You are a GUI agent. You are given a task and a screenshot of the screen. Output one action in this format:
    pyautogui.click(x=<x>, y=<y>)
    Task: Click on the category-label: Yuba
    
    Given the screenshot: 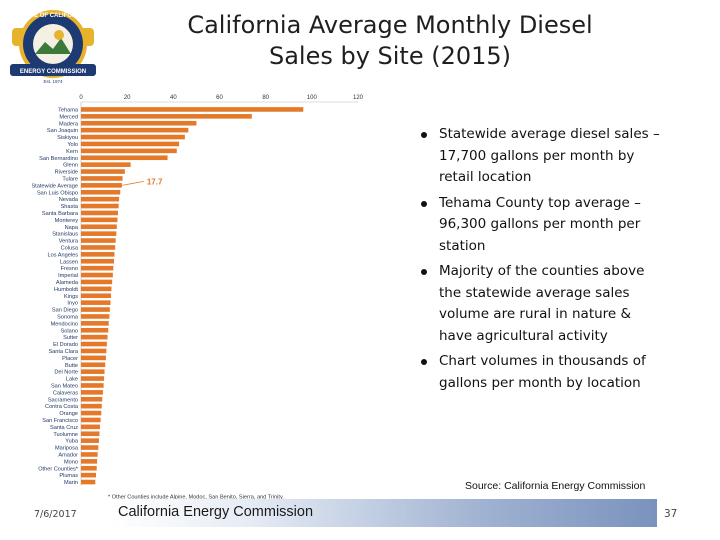 What is the action you would take?
    pyautogui.click(x=72, y=442)
    